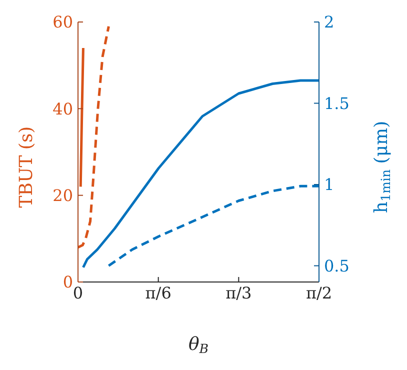 The width and height of the screenshot is (407, 370). Describe the element at coordinates (198, 345) in the screenshot. I see `x-axis-title: θ$_{B}$` at that location.